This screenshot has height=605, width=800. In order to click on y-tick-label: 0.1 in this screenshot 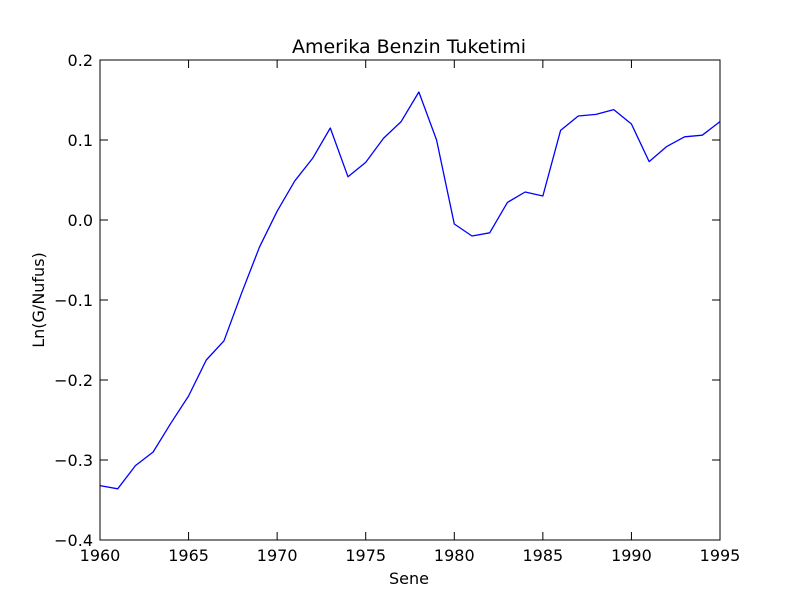, I will do `click(80, 140)`.